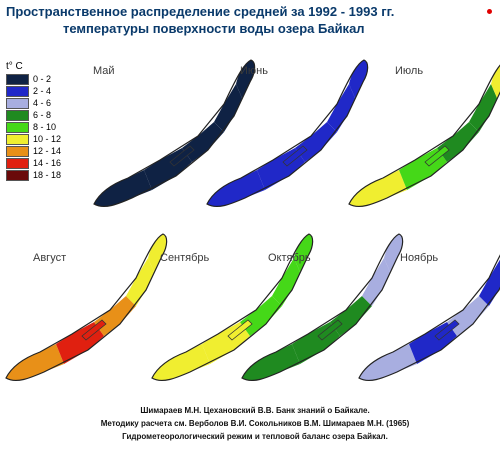  Describe the element at coordinates (47, 175) in the screenshot. I see `legend-label: 18 - 18` at that location.